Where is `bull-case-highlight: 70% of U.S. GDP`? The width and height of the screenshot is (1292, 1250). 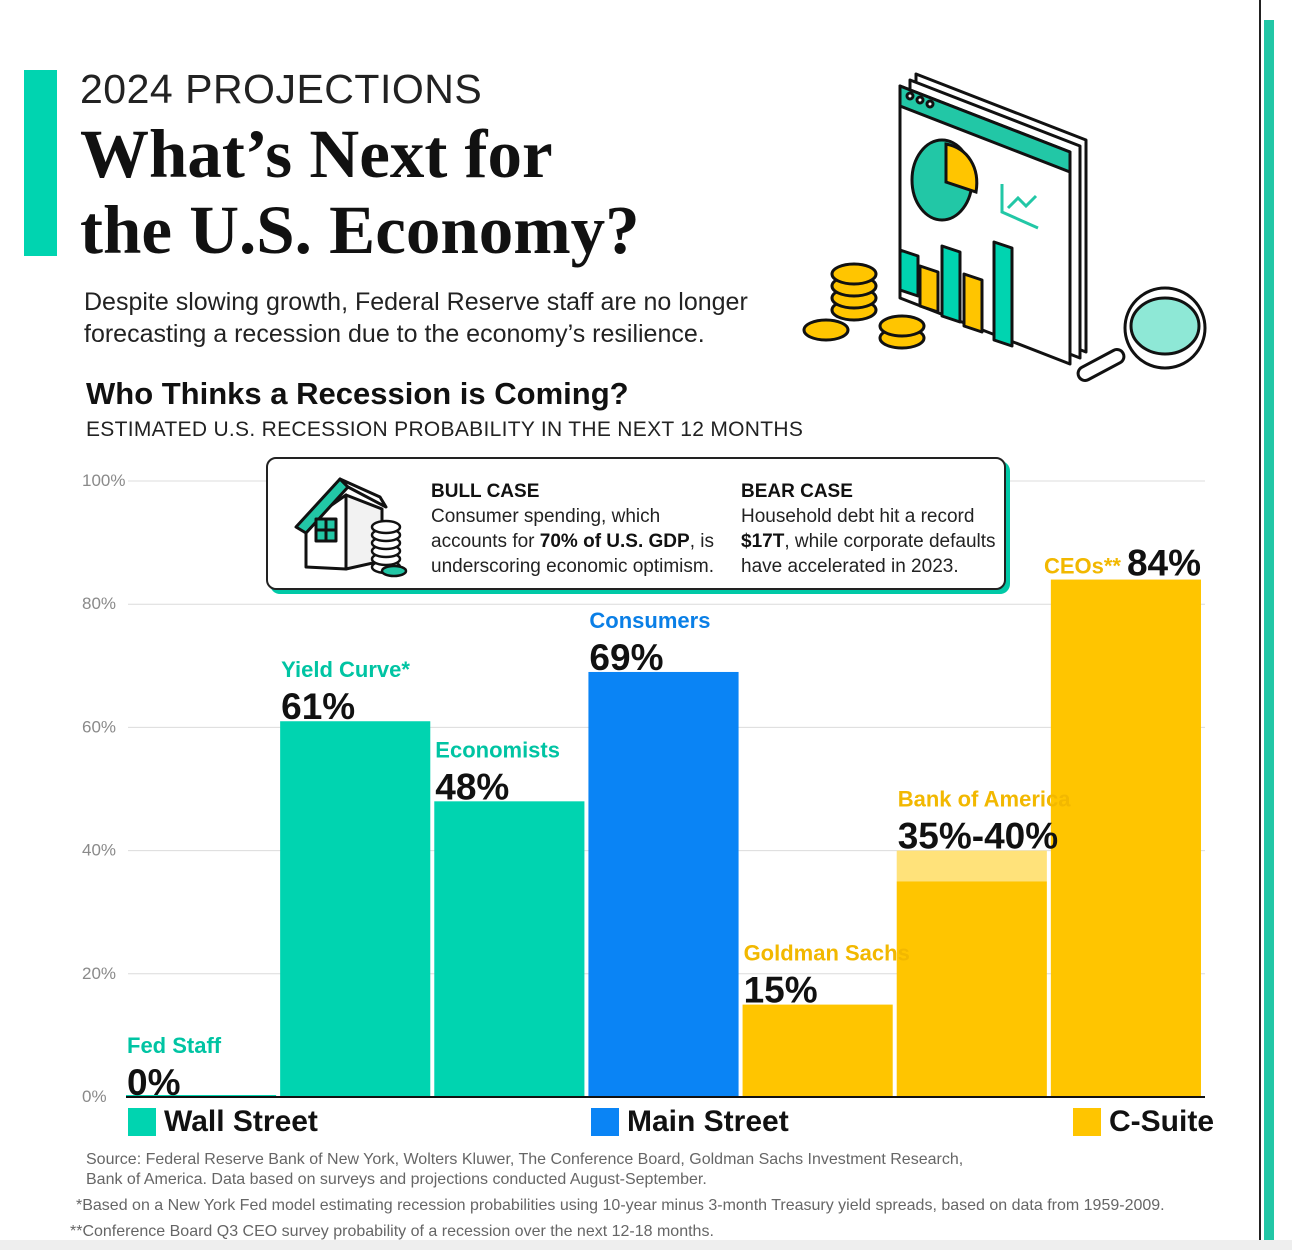 bull-case-highlight: 70% of U.S. GDP is located at coordinates (614, 541).